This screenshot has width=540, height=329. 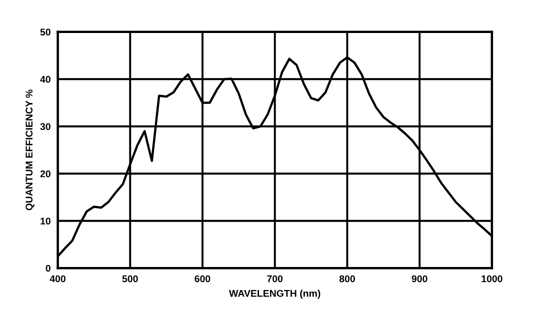 What do you see at coordinates (275, 278) in the screenshot?
I see `x-tick-label: 700` at bounding box center [275, 278].